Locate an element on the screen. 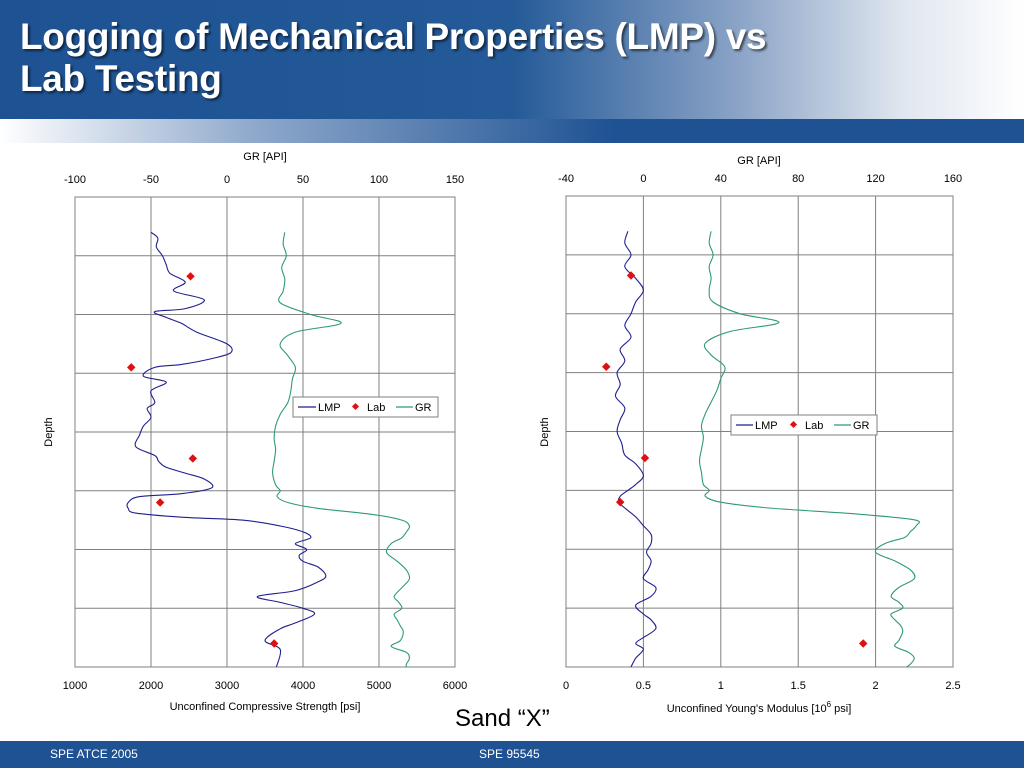 The height and width of the screenshot is (768, 1024). x-tick-label: 0 is located at coordinates (566, 686).